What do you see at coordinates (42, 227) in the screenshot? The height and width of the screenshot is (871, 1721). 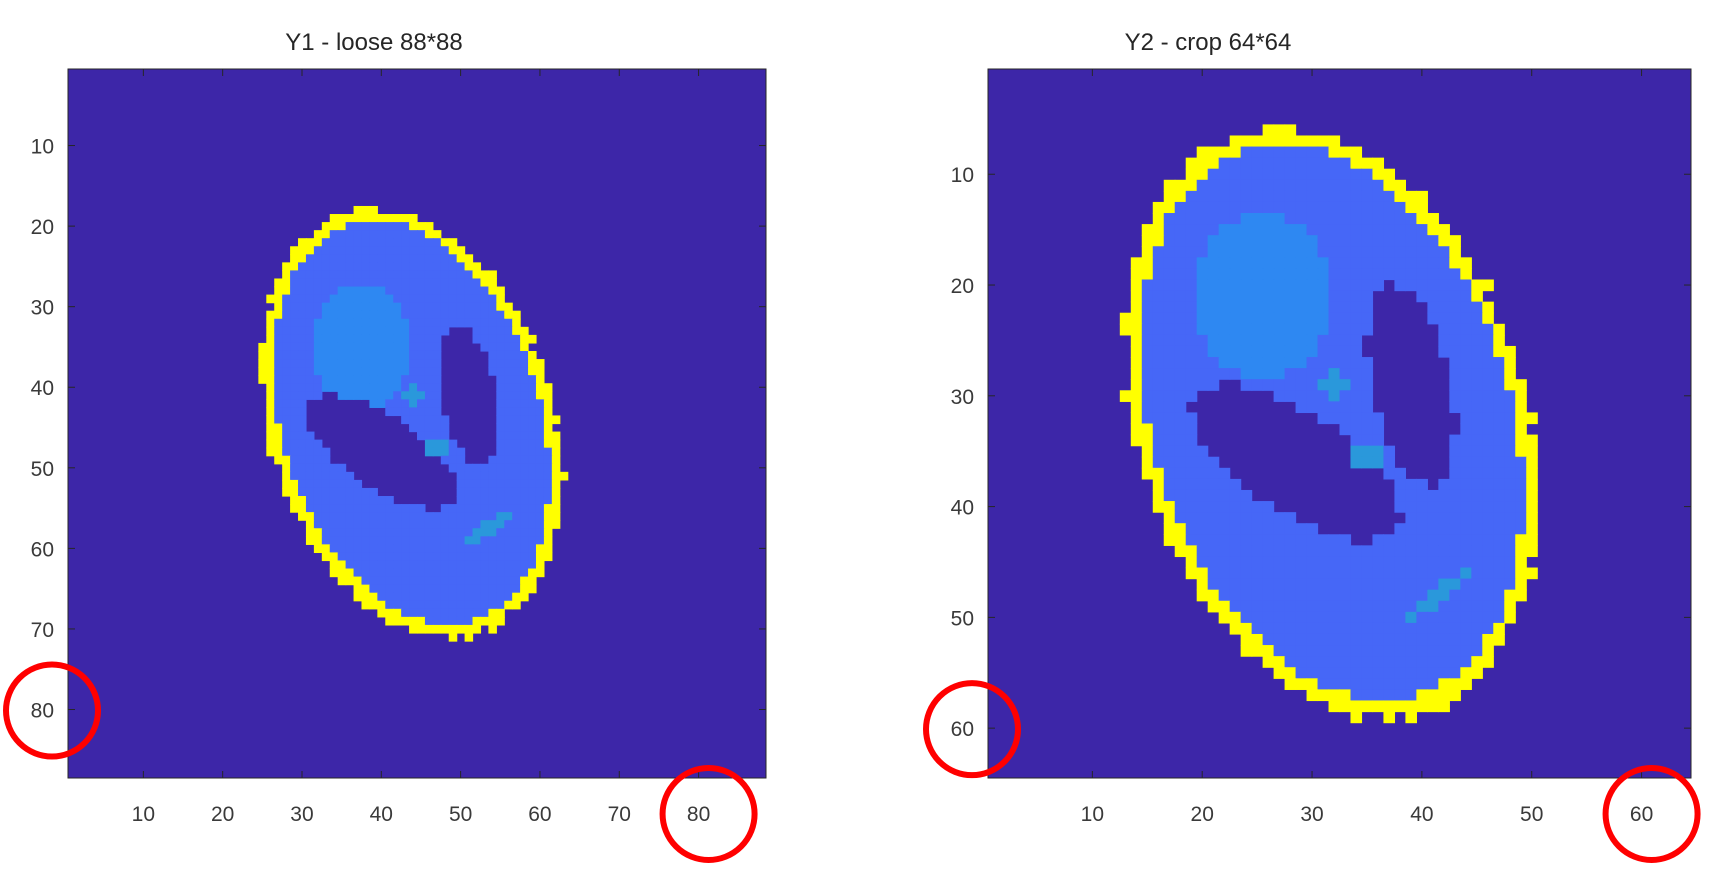 I see `y-tick-label: 20` at bounding box center [42, 227].